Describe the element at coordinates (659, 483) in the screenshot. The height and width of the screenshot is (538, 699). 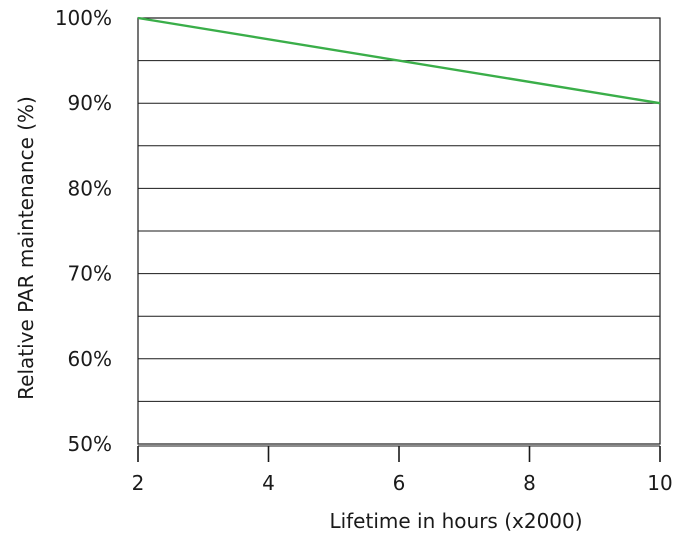
I see `x-tick-label-10: 10` at that location.